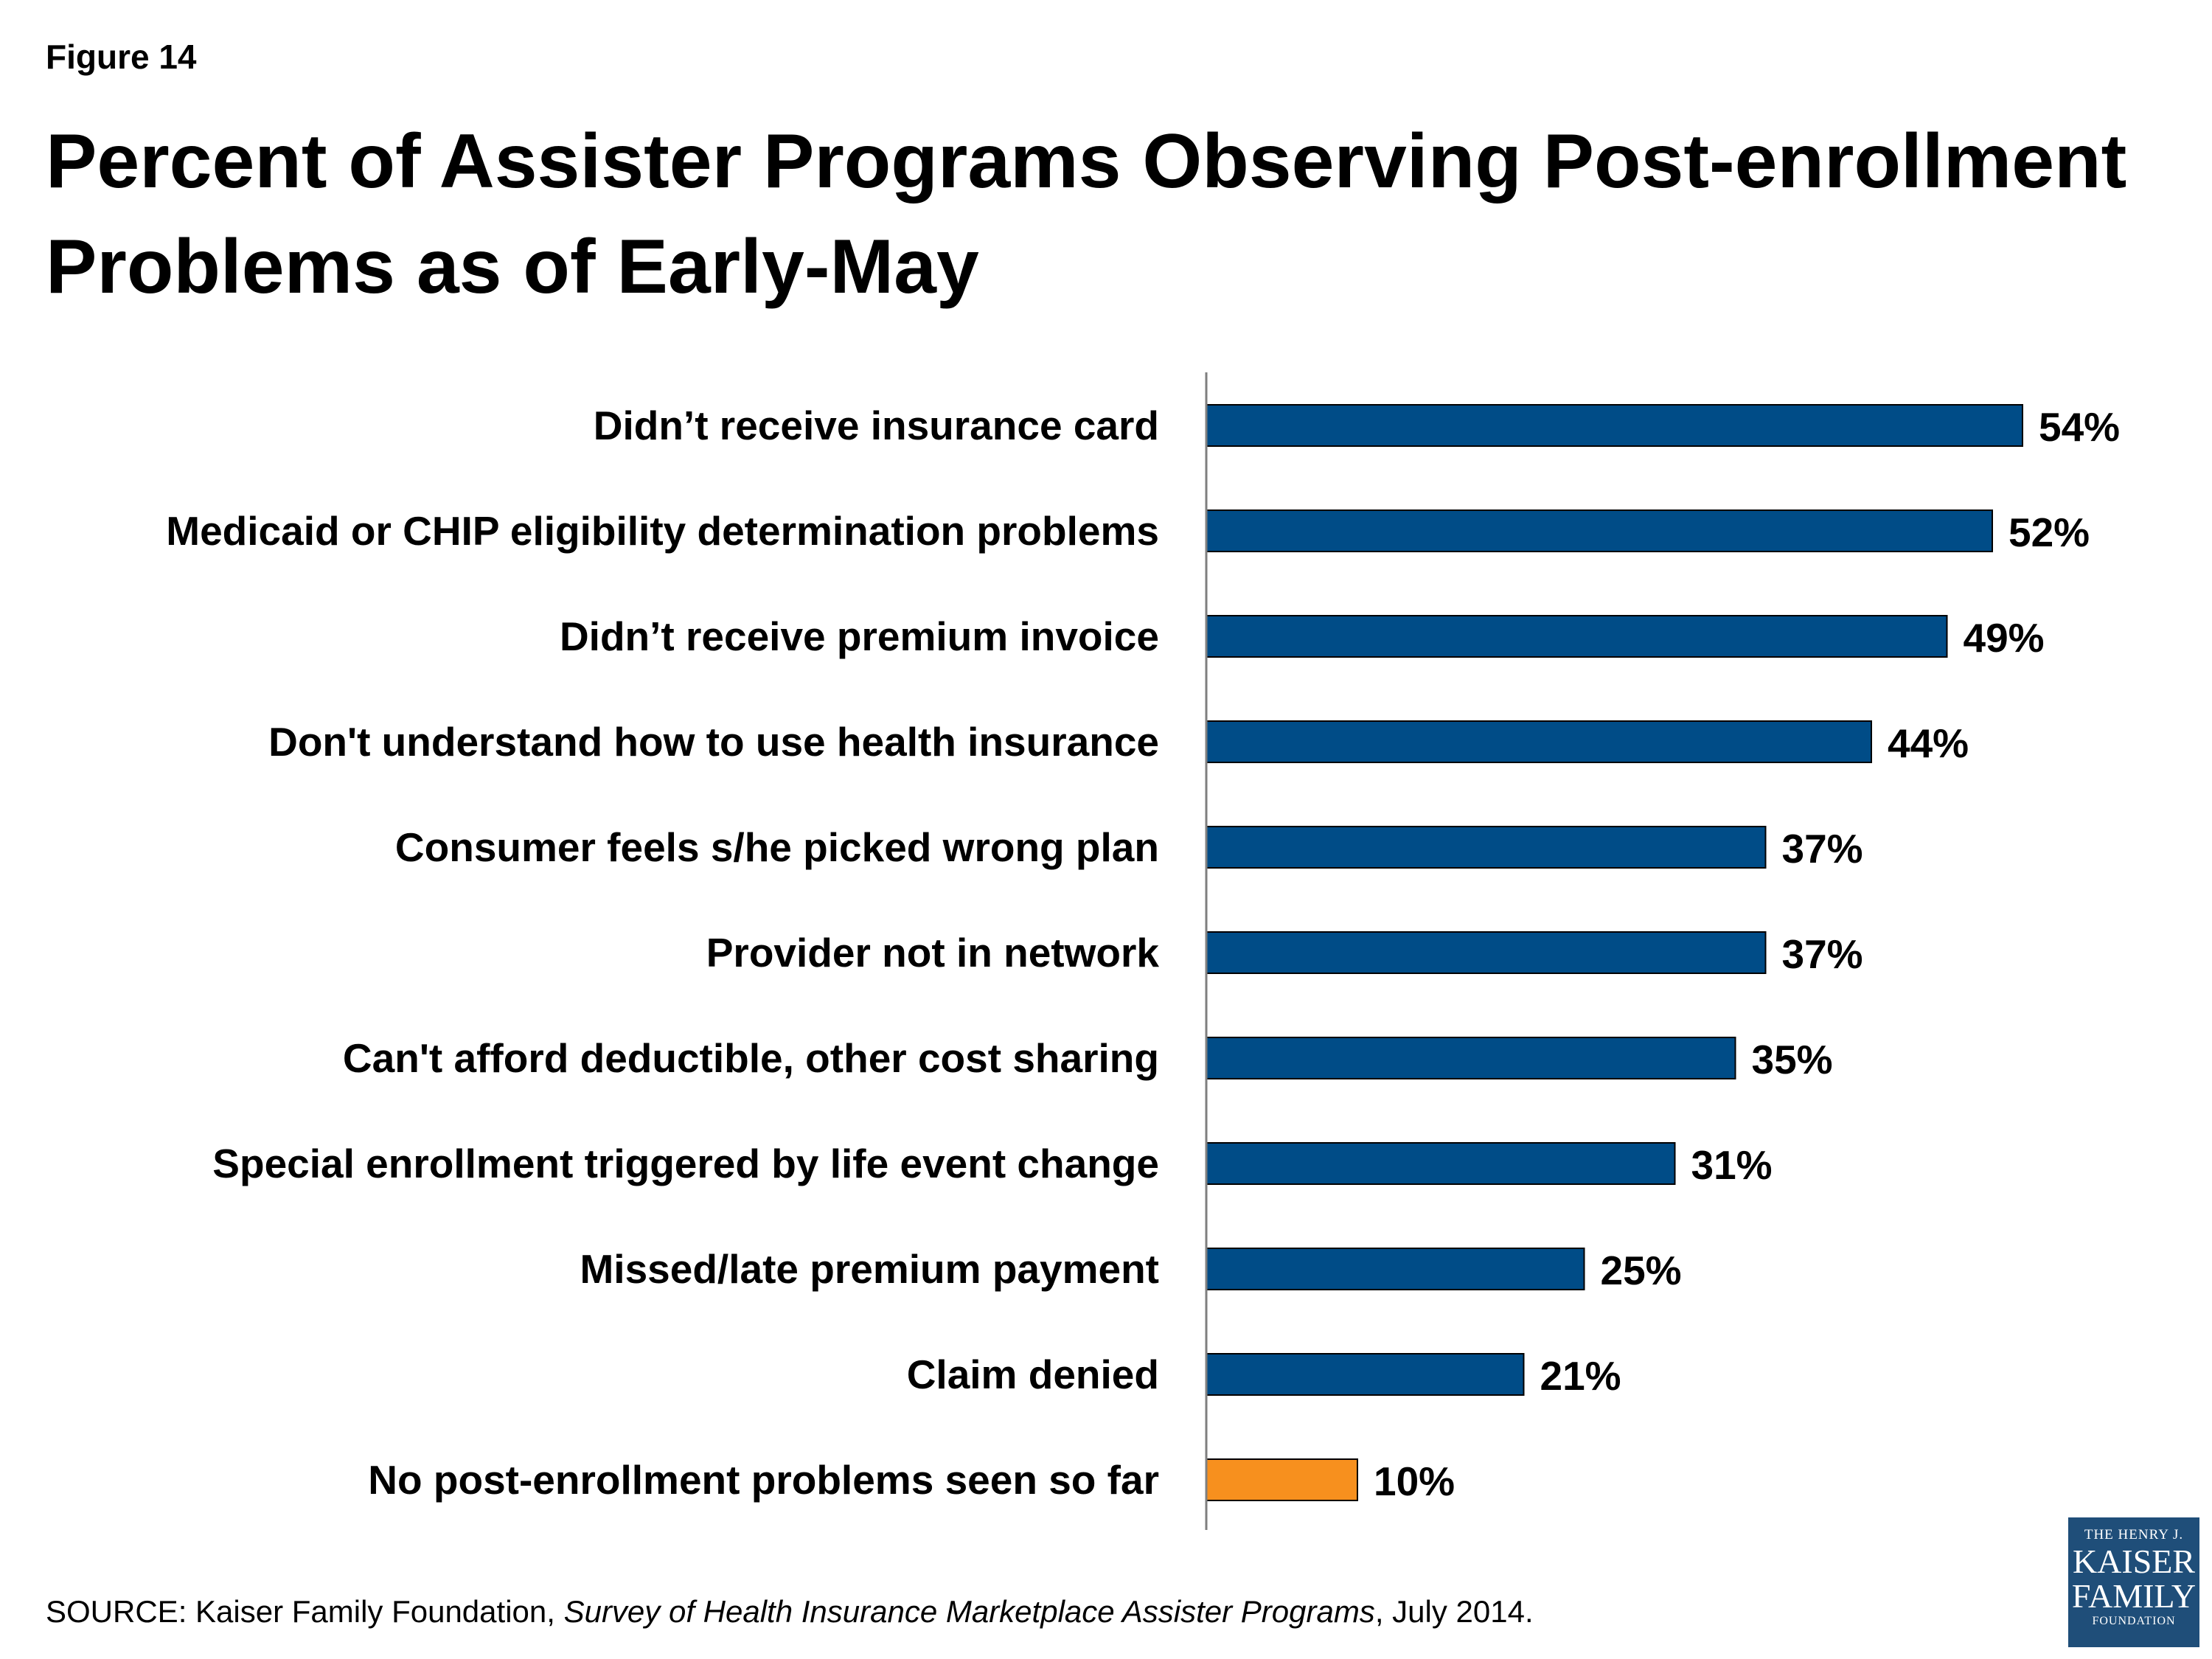 This screenshot has width=2212, height=1659. Describe the element at coordinates (1414, 1481) in the screenshot. I see `value-label: 10%` at that location.